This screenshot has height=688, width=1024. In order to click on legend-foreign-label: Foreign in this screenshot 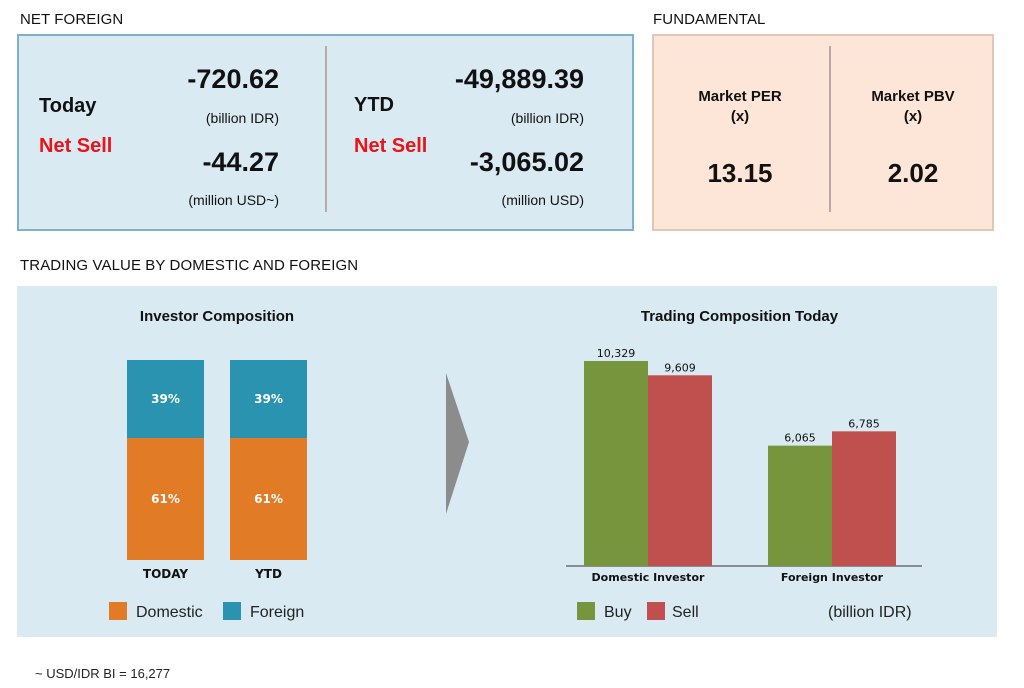, I will do `click(277, 612)`.